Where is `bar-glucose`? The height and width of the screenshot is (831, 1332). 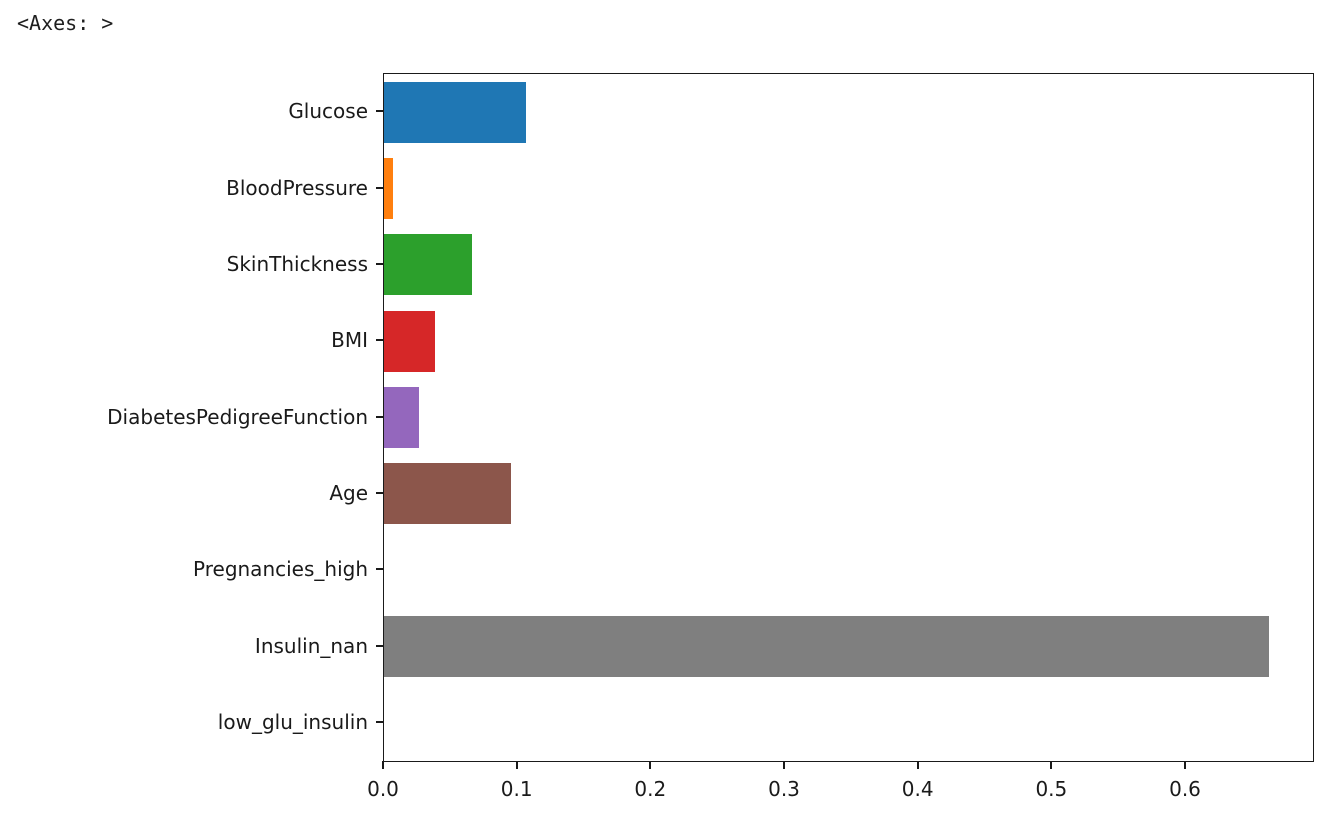
bar-glucose is located at coordinates (455, 112).